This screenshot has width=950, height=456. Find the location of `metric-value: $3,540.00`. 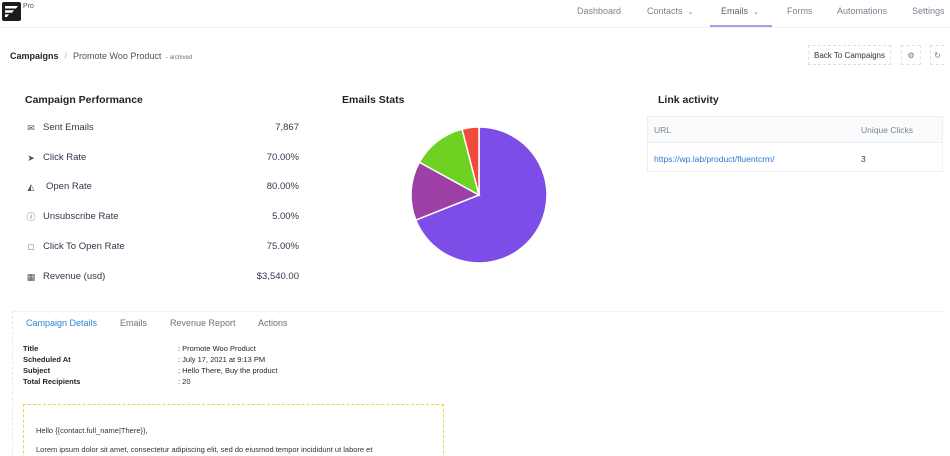

metric-value: $3,540.00 is located at coordinates (277, 276).